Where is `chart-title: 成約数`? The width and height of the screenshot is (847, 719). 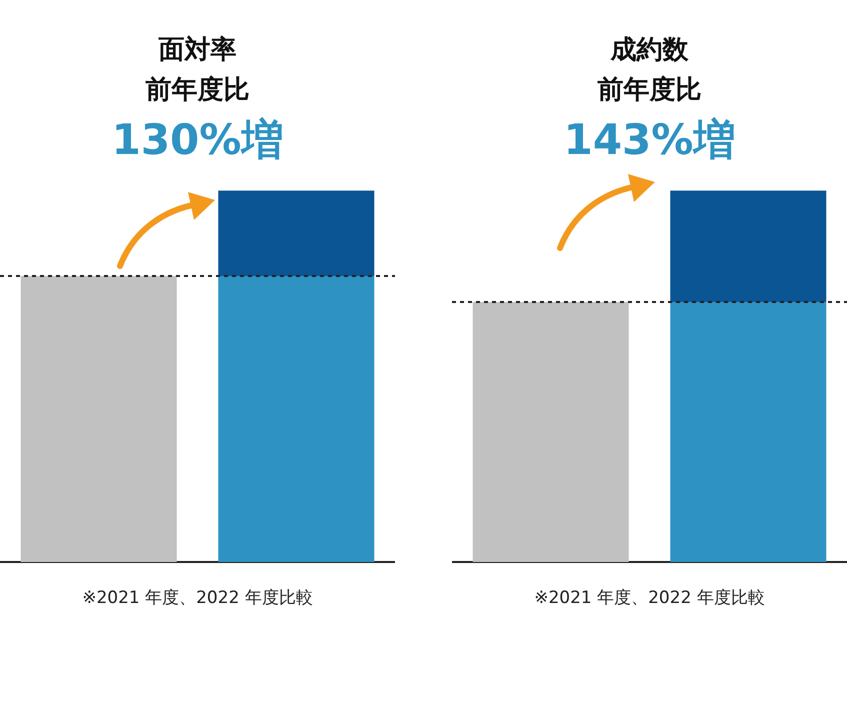
chart-title: 成約数 is located at coordinates (649, 50).